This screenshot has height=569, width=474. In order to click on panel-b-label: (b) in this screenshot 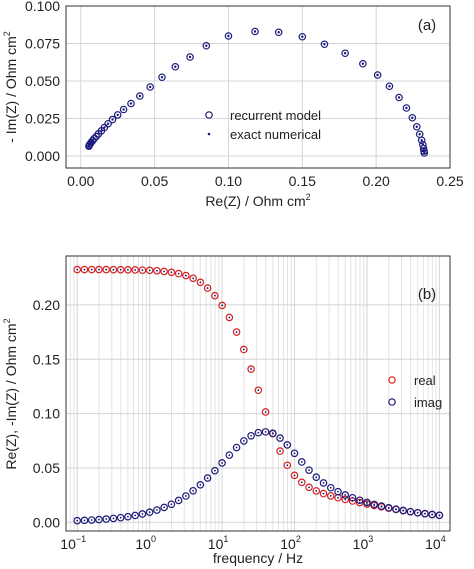, I will do `click(427, 294)`.